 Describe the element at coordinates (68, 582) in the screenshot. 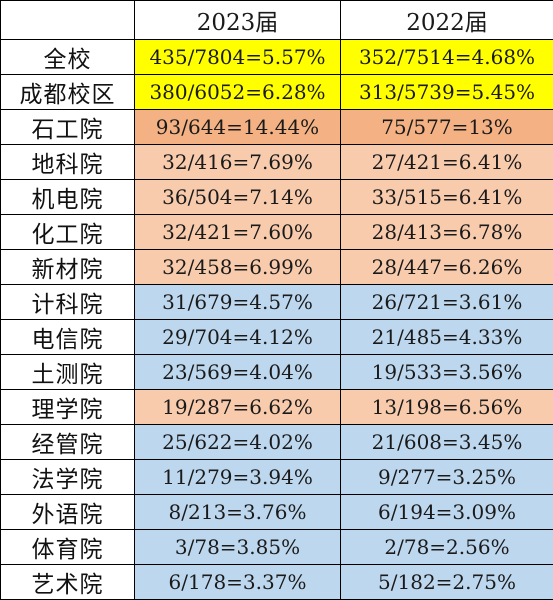

I see `row-label: 艺术院` at that location.